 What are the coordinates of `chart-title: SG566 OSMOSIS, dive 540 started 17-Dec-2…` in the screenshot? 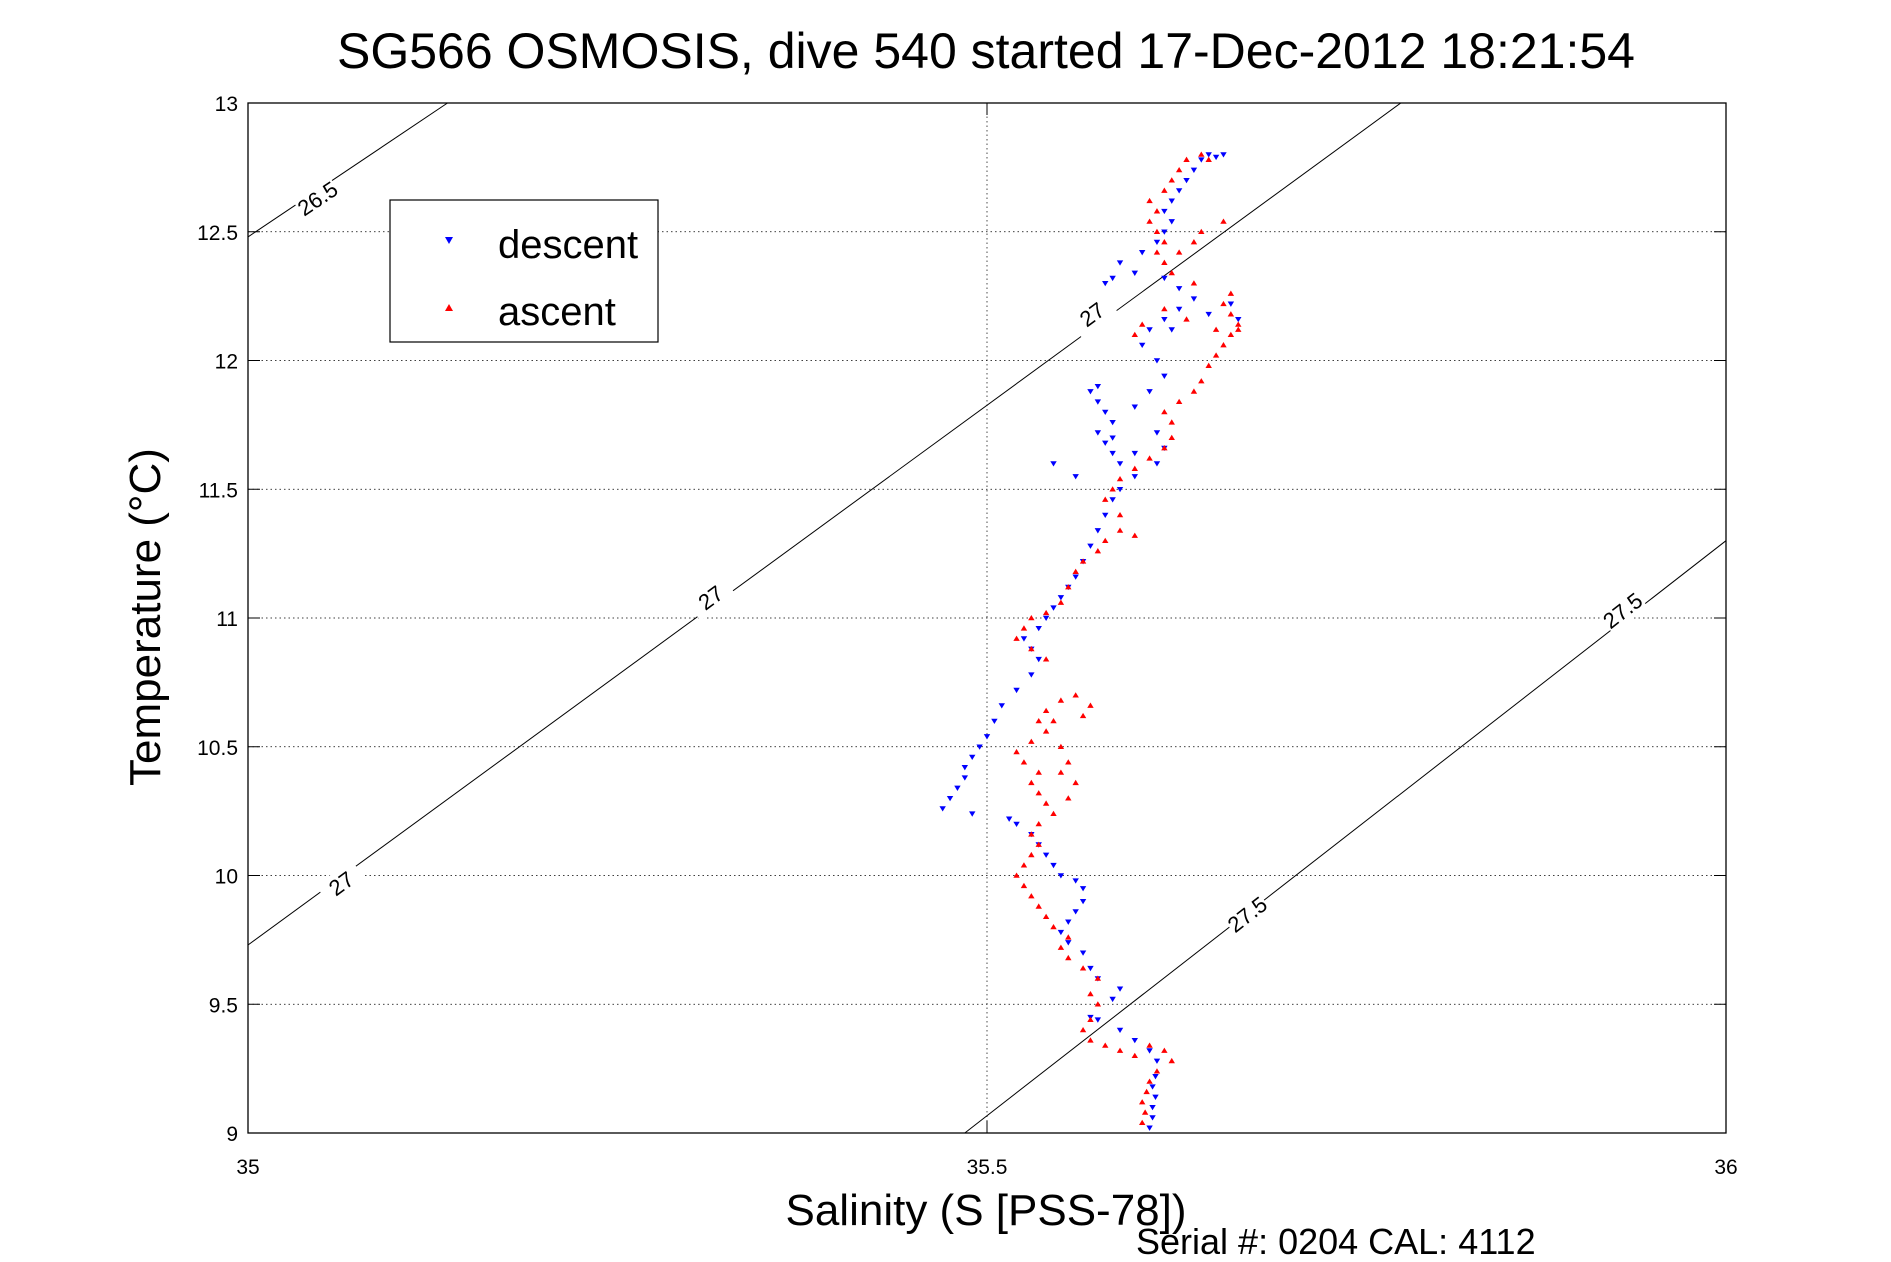 It's located at (986, 51).